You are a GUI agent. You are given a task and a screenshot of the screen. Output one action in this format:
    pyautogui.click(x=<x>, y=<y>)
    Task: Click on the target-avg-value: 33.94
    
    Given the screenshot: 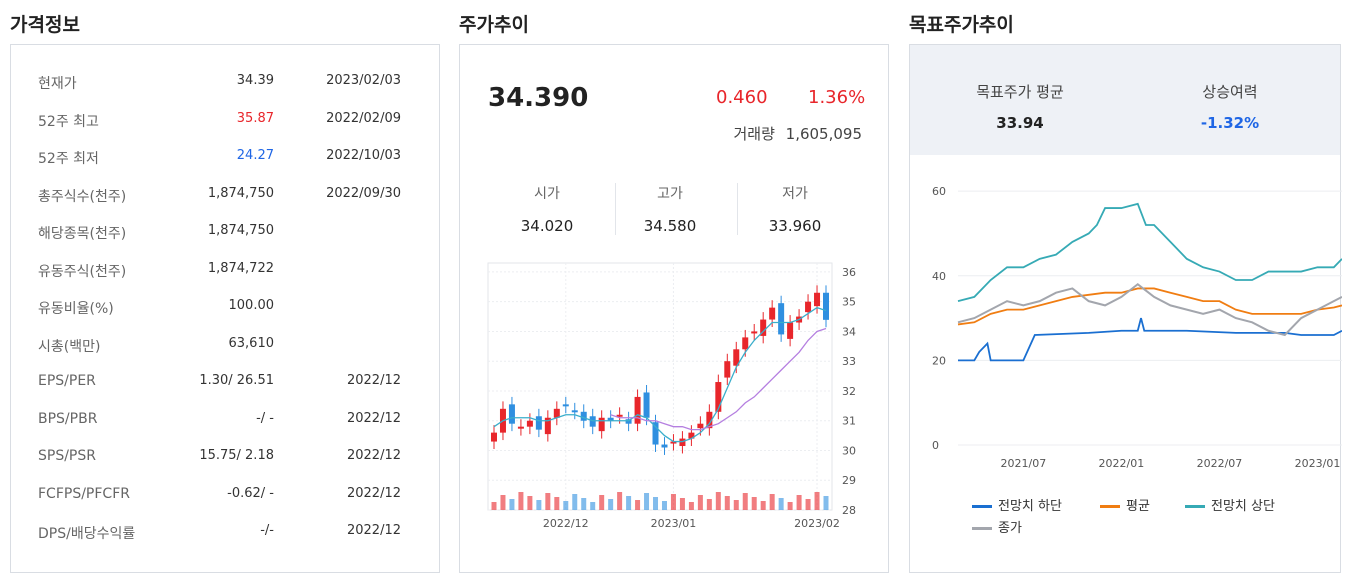 What is the action you would take?
    pyautogui.click(x=1020, y=123)
    